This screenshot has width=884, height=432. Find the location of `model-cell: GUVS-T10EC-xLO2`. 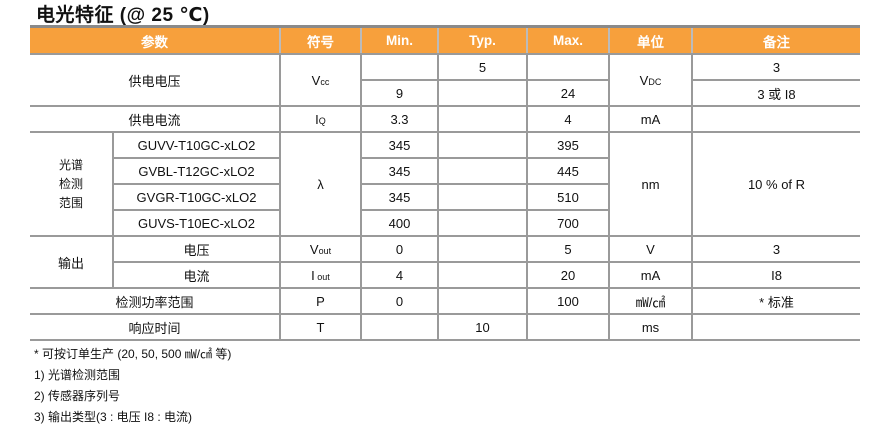

model-cell: GUVS-T10EC-xLO2 is located at coordinates (196, 223).